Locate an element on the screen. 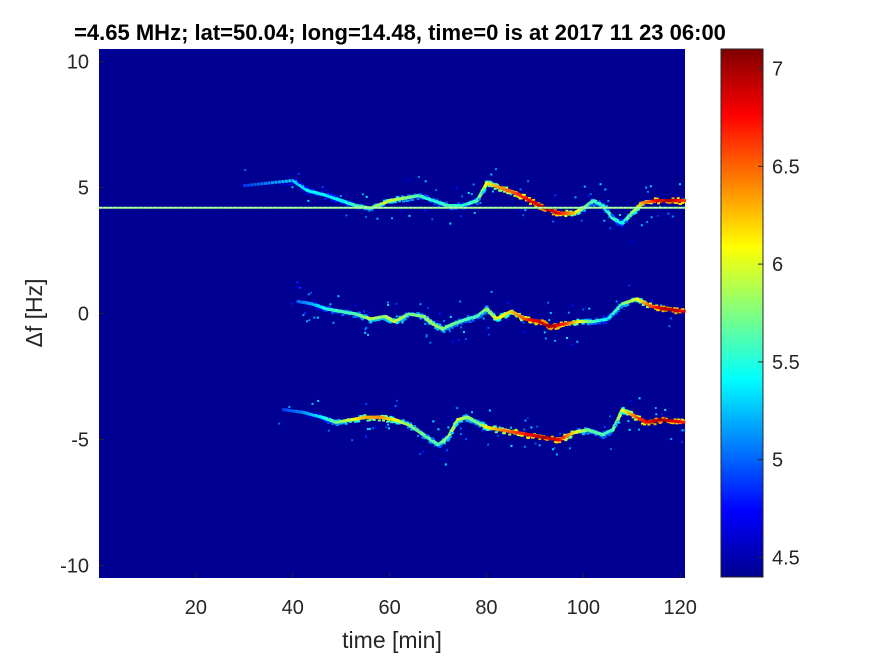  y-tick-label: -10 is located at coordinates (74, 566).